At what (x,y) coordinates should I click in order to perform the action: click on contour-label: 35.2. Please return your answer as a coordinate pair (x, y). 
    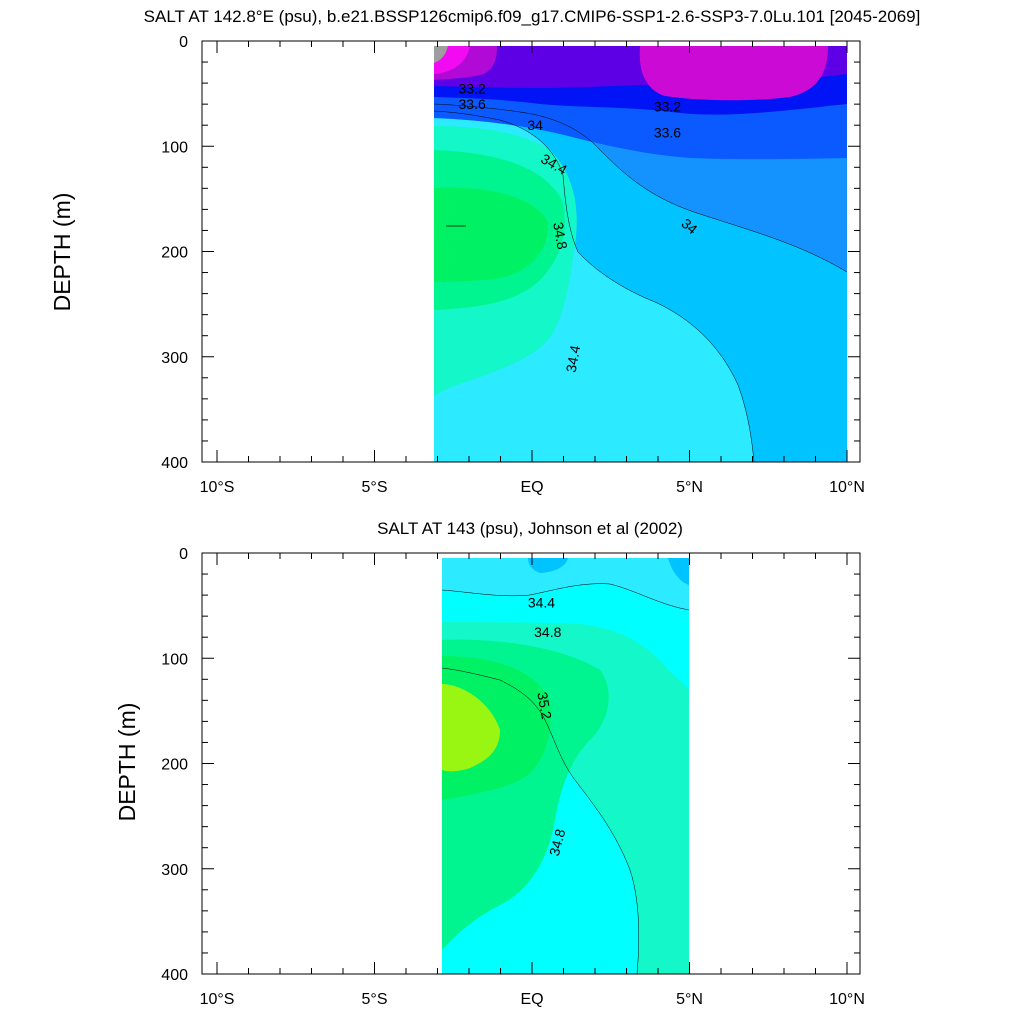
    Looking at the image, I should click on (544, 706).